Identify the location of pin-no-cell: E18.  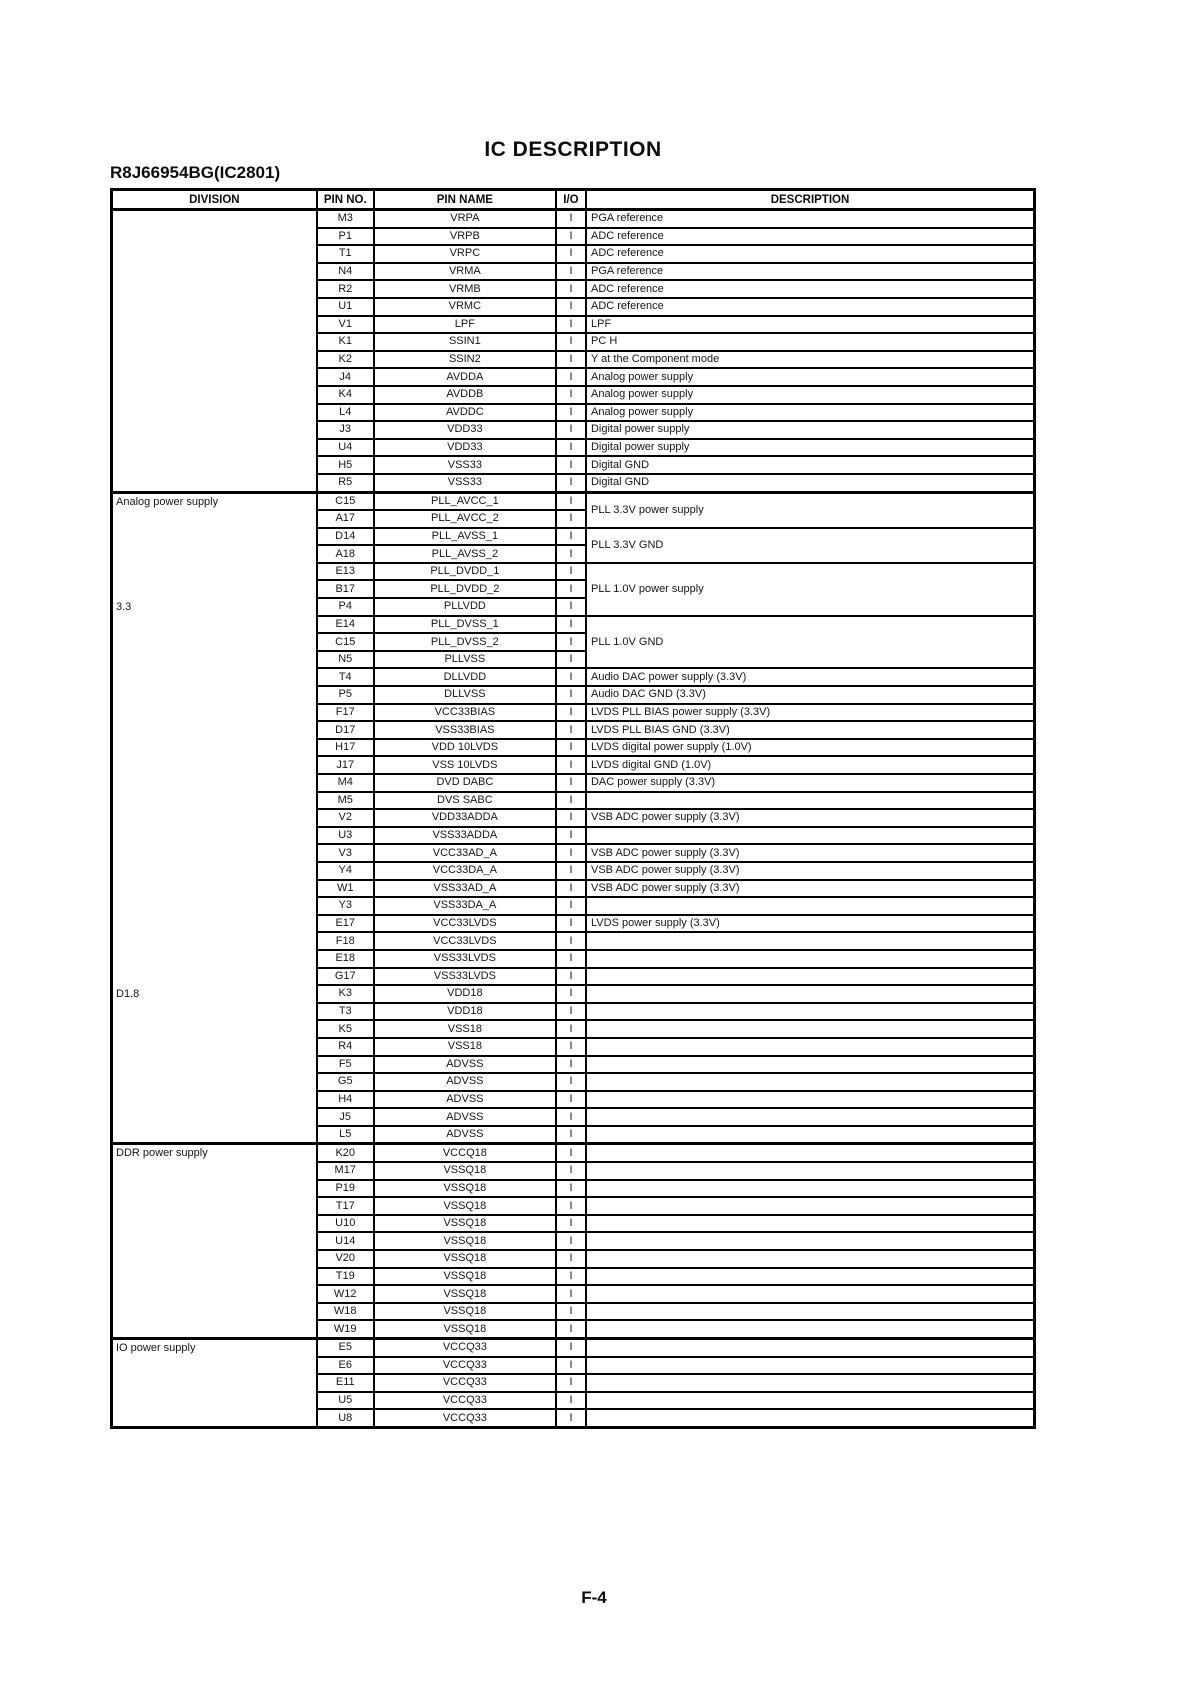
(345, 958).